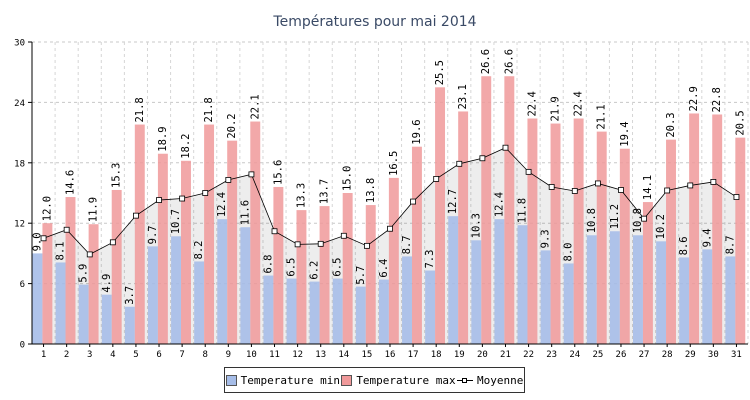 This screenshot has height=400, width=750. Describe the element at coordinates (37, 241) in the screenshot. I see `label-min-1: 9.0` at that location.